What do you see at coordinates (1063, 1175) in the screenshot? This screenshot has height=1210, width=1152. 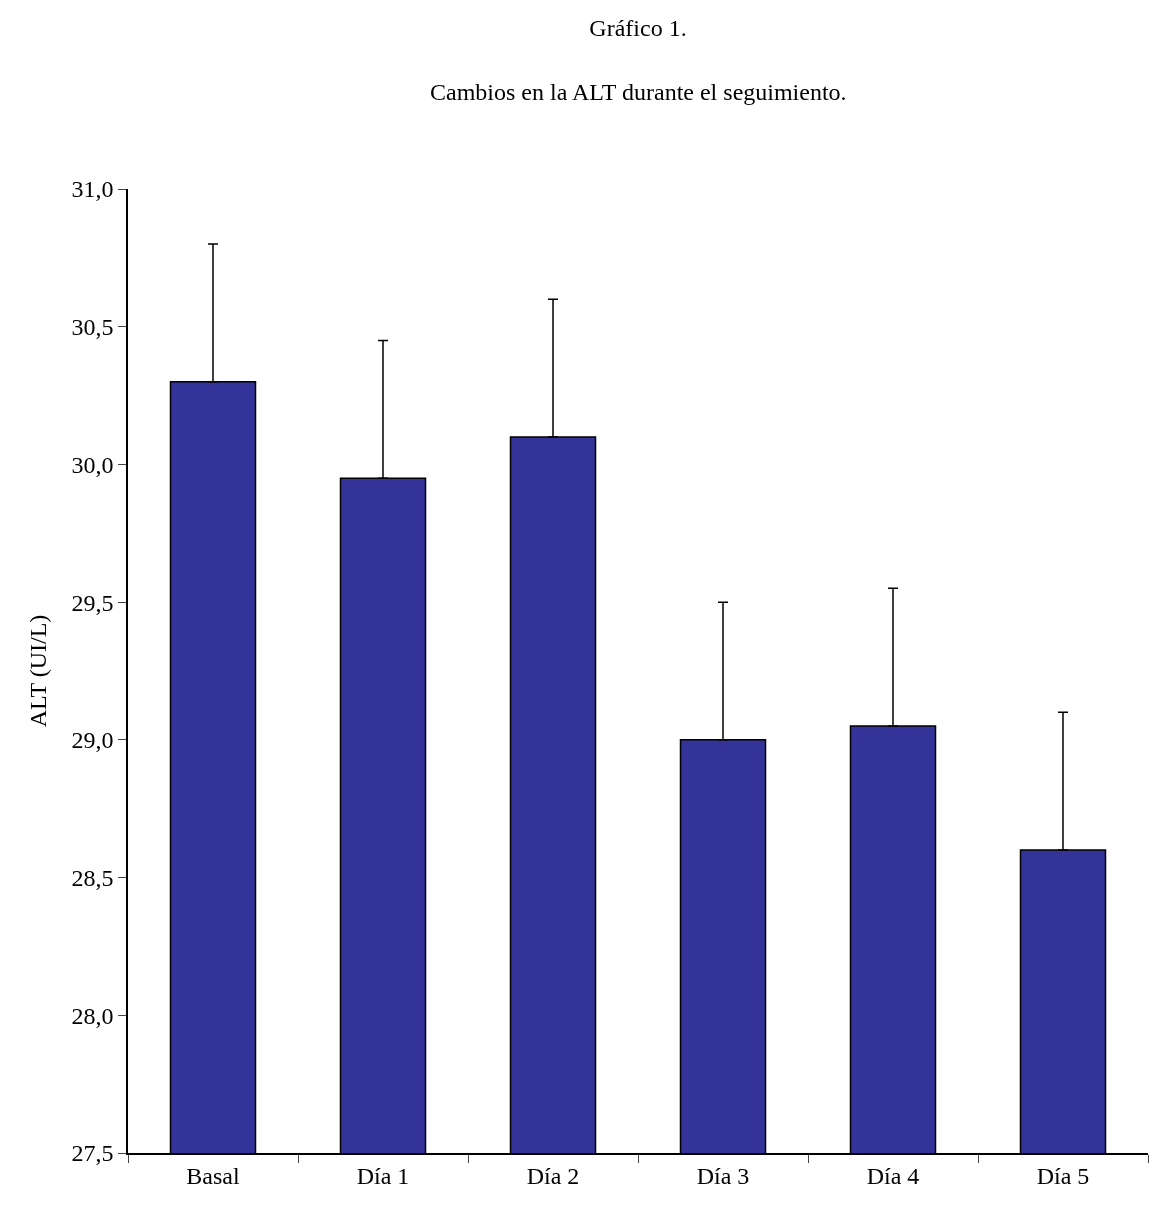 I see `x-tick-label: Día 5` at bounding box center [1063, 1175].